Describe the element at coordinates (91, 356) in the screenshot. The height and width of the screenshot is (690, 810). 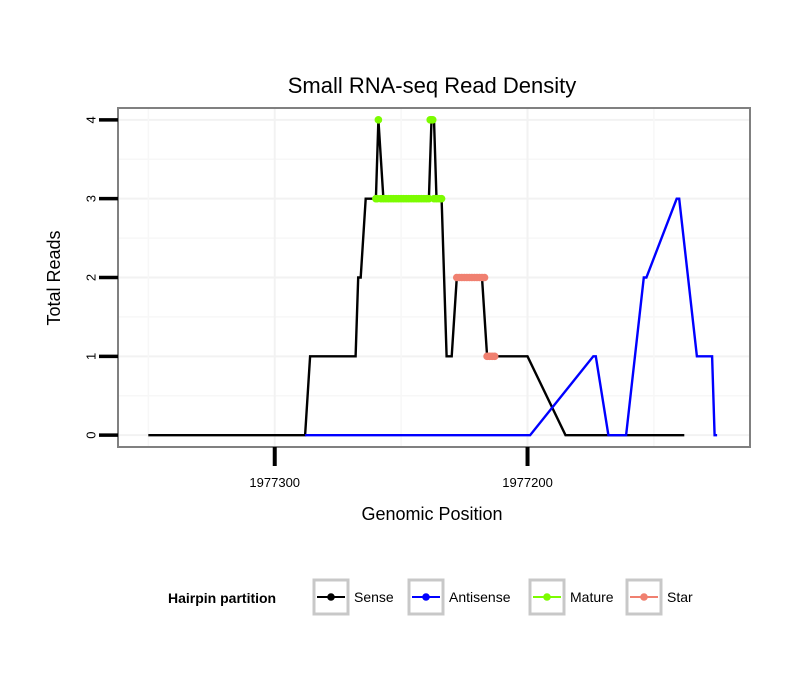
I see `y-tick-label: 1` at that location.